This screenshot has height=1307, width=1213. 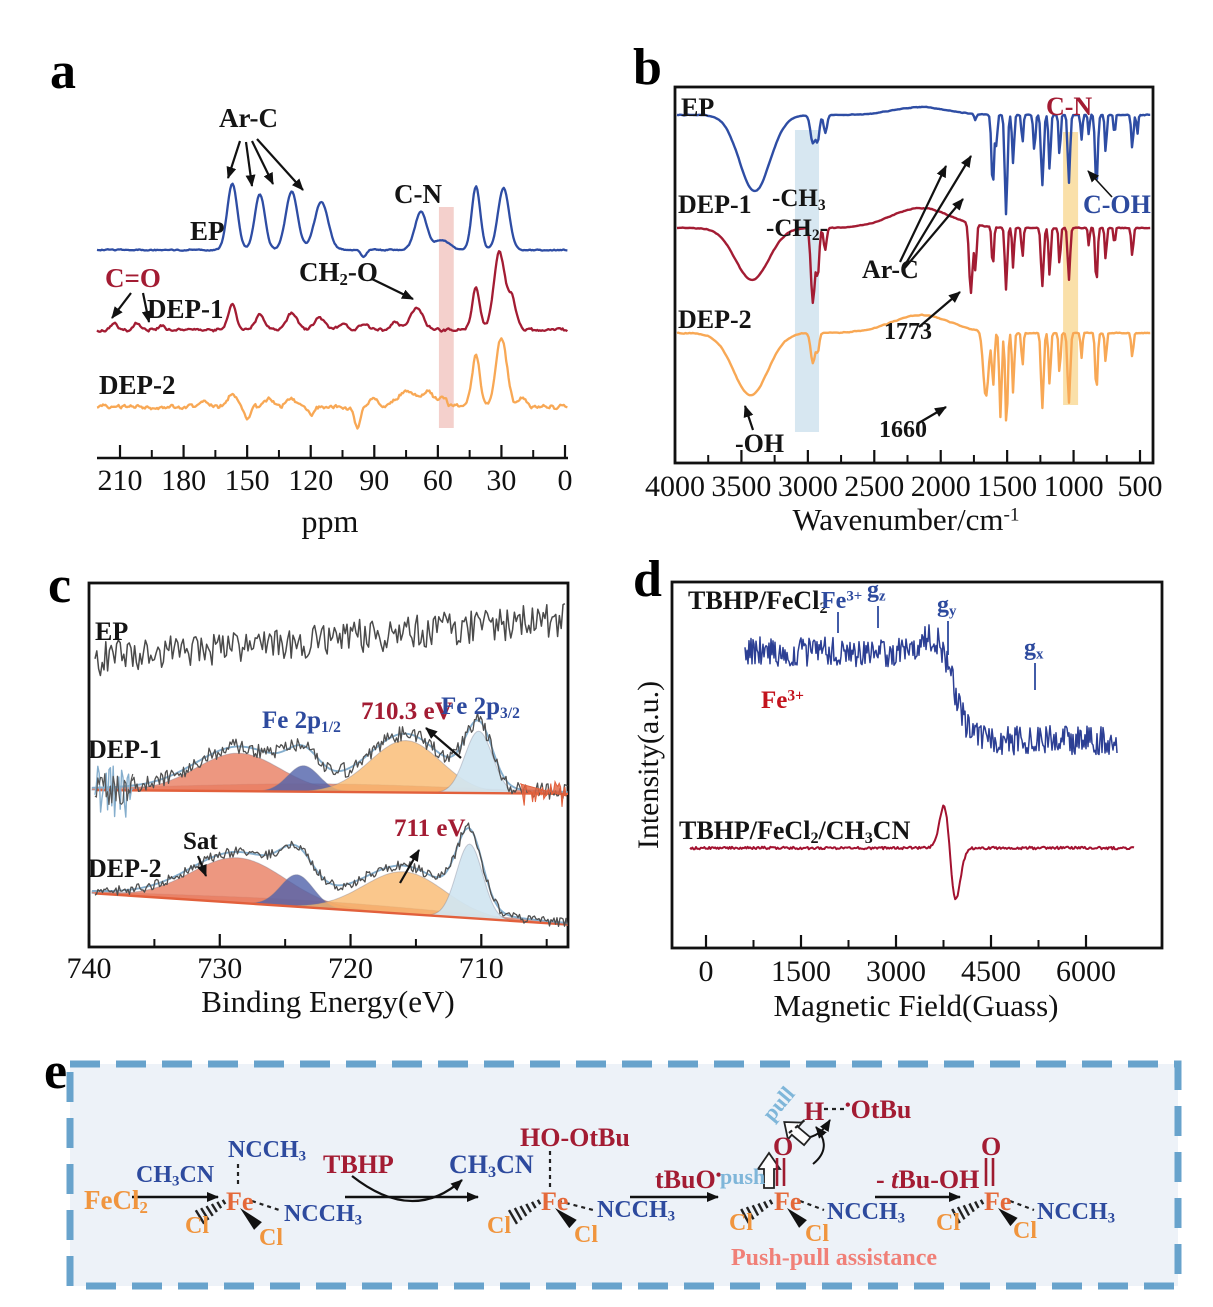 I want to click on nmr-ep-label: EP, so click(x=207, y=231).